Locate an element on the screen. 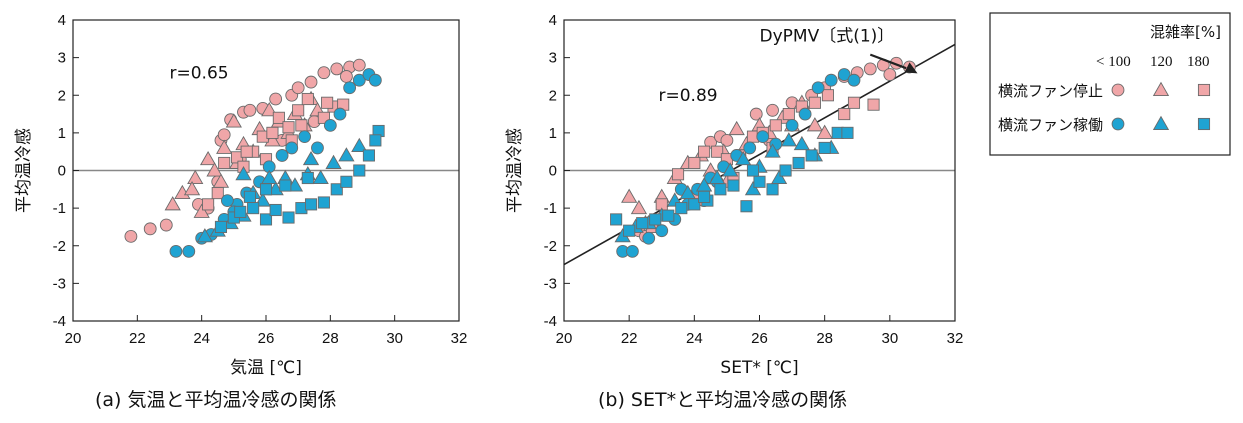  chart-a-ytick-label: 2 is located at coordinates (62, 95).